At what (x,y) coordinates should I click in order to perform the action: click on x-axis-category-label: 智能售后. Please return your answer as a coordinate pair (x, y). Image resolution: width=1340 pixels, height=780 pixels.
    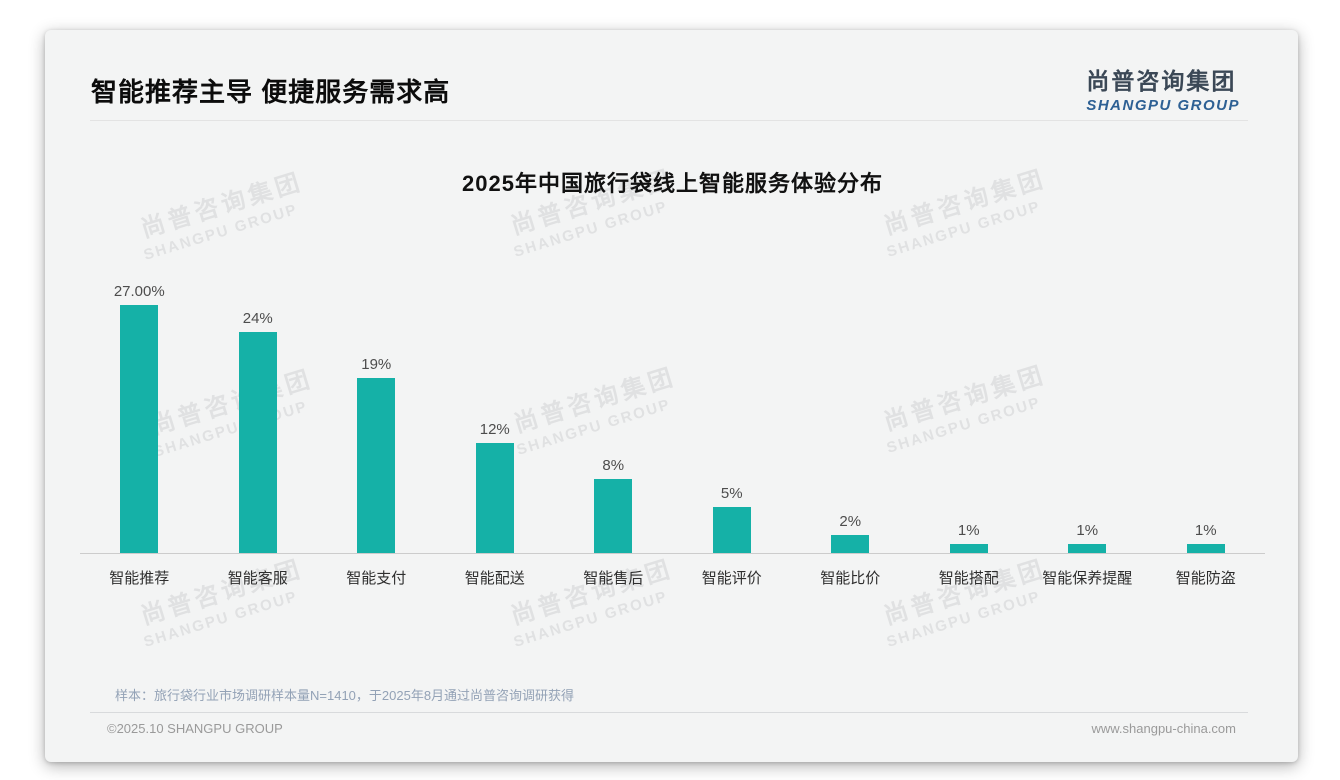
    Looking at the image, I should click on (613, 578).